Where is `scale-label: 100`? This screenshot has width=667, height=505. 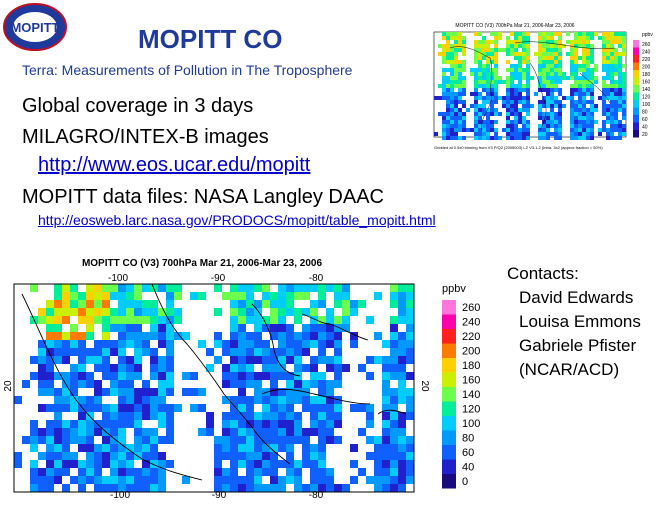
scale-label: 100 is located at coordinates (471, 424).